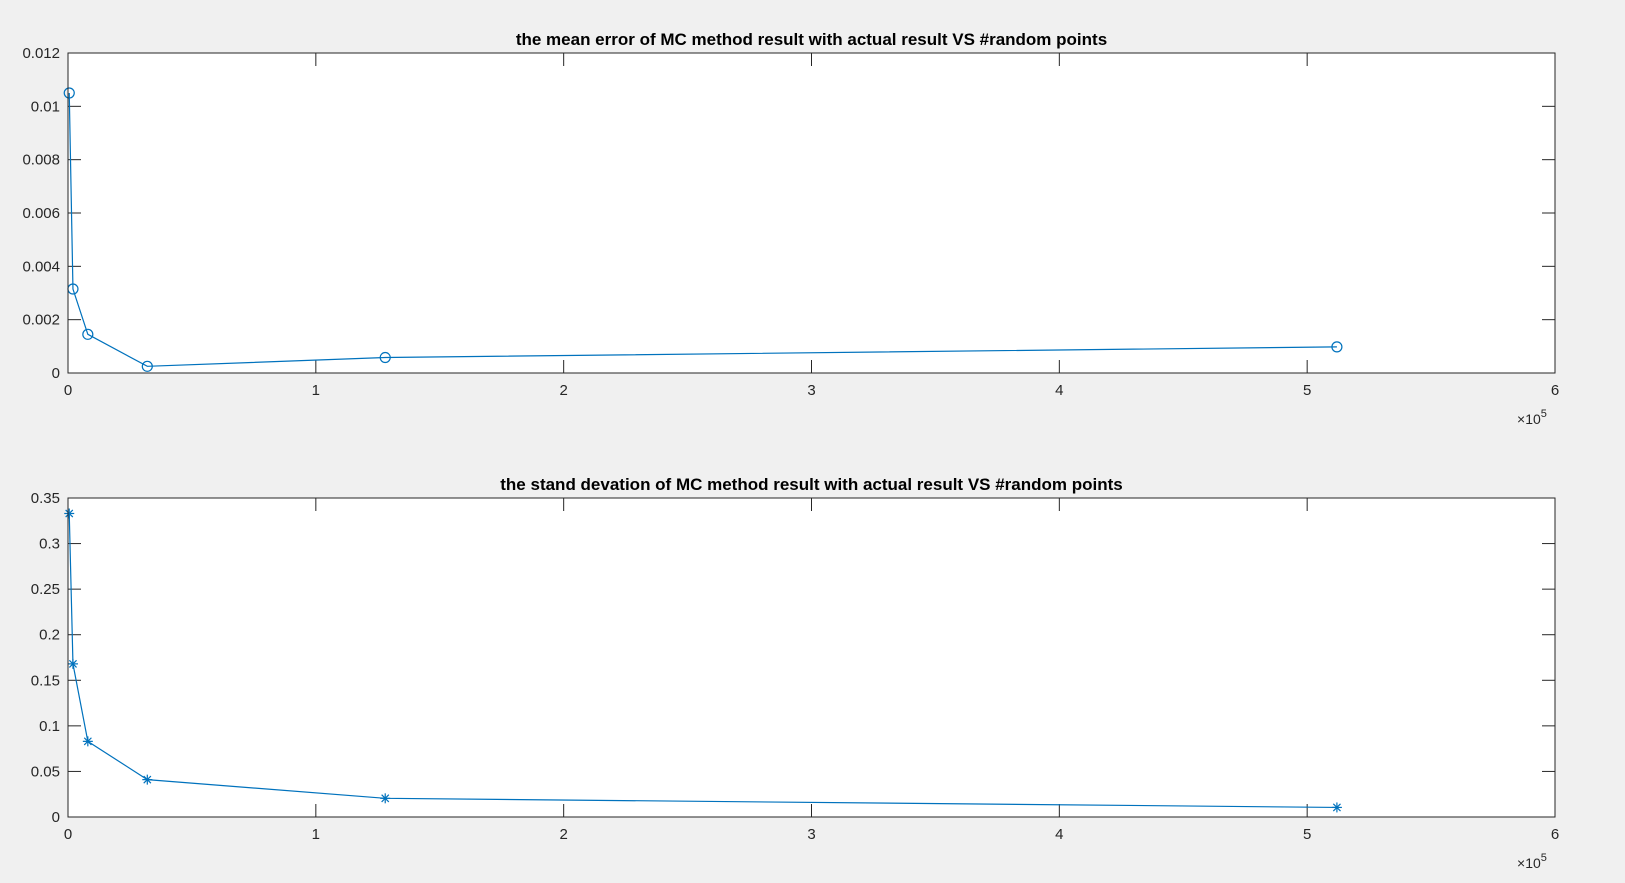  Describe the element at coordinates (1059, 834) in the screenshot. I see `std-deviation-x-tick-label: 4` at that location.